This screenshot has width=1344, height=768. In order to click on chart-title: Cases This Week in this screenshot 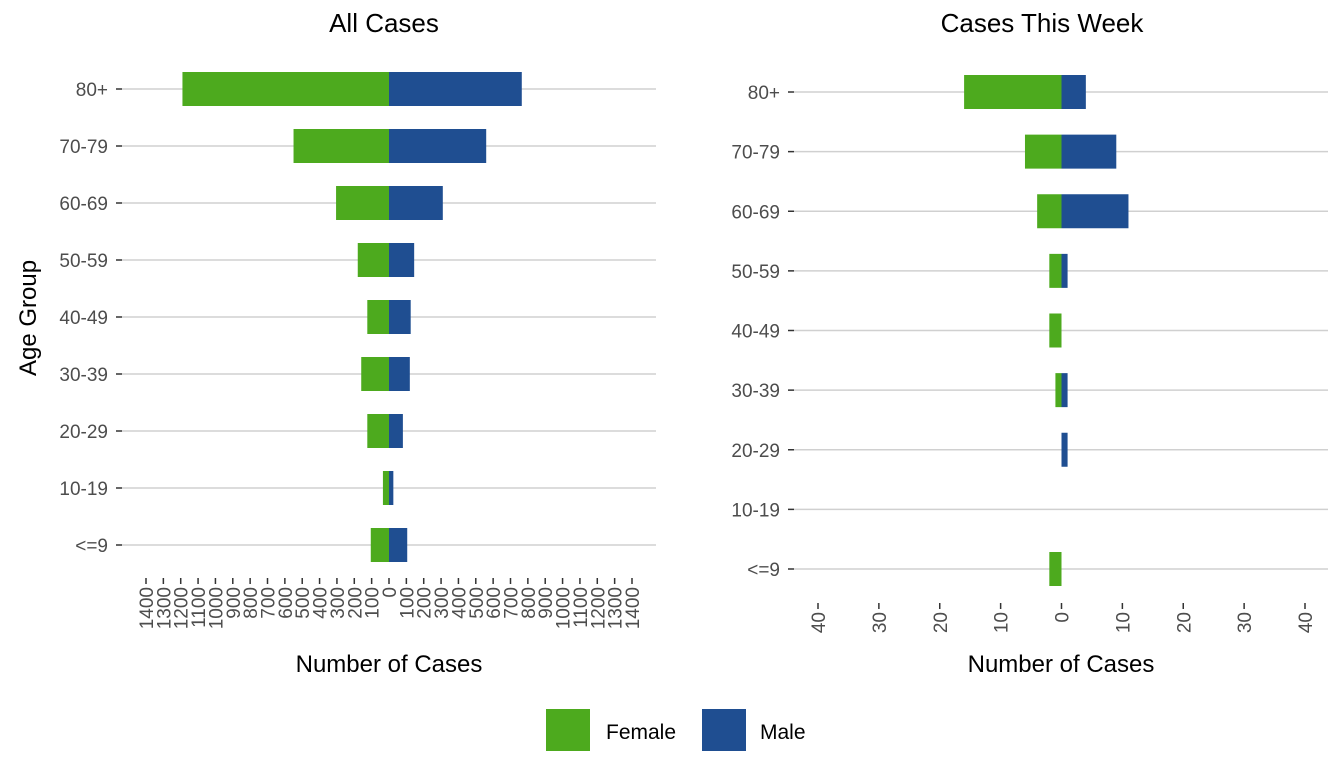, I will do `click(1043, 23)`.